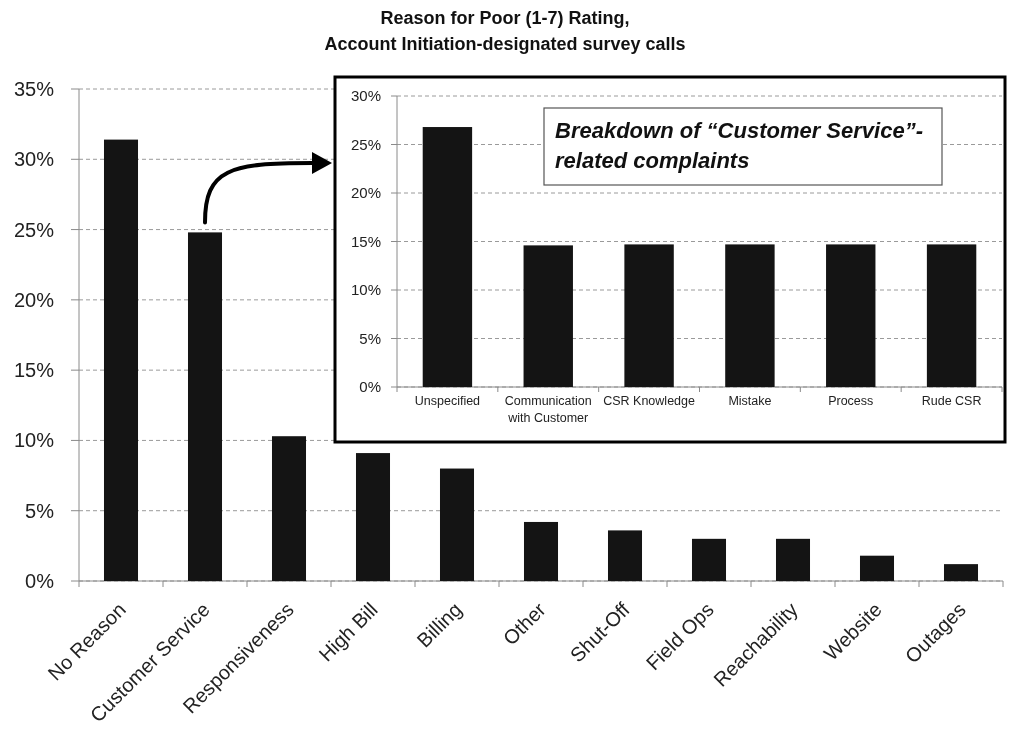 This screenshot has width=1010, height=742. I want to click on x-tick-label: Unspecified, so click(447, 401).